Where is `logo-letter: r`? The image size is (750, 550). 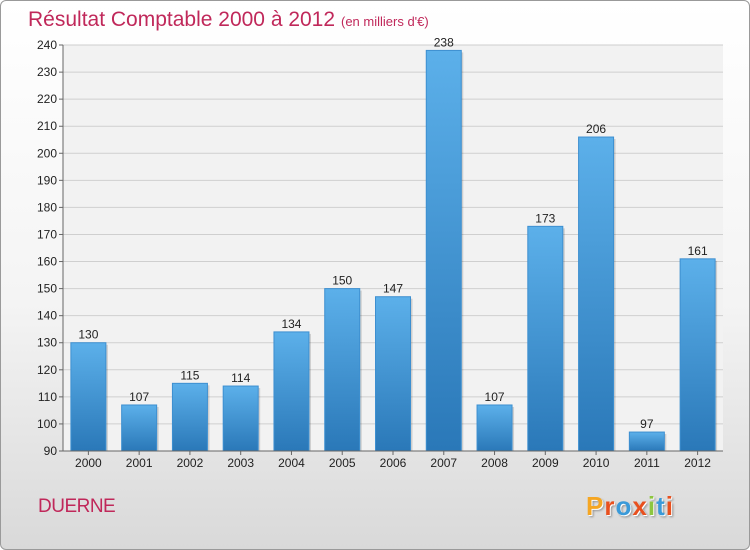
logo-letter: r is located at coordinates (610, 506).